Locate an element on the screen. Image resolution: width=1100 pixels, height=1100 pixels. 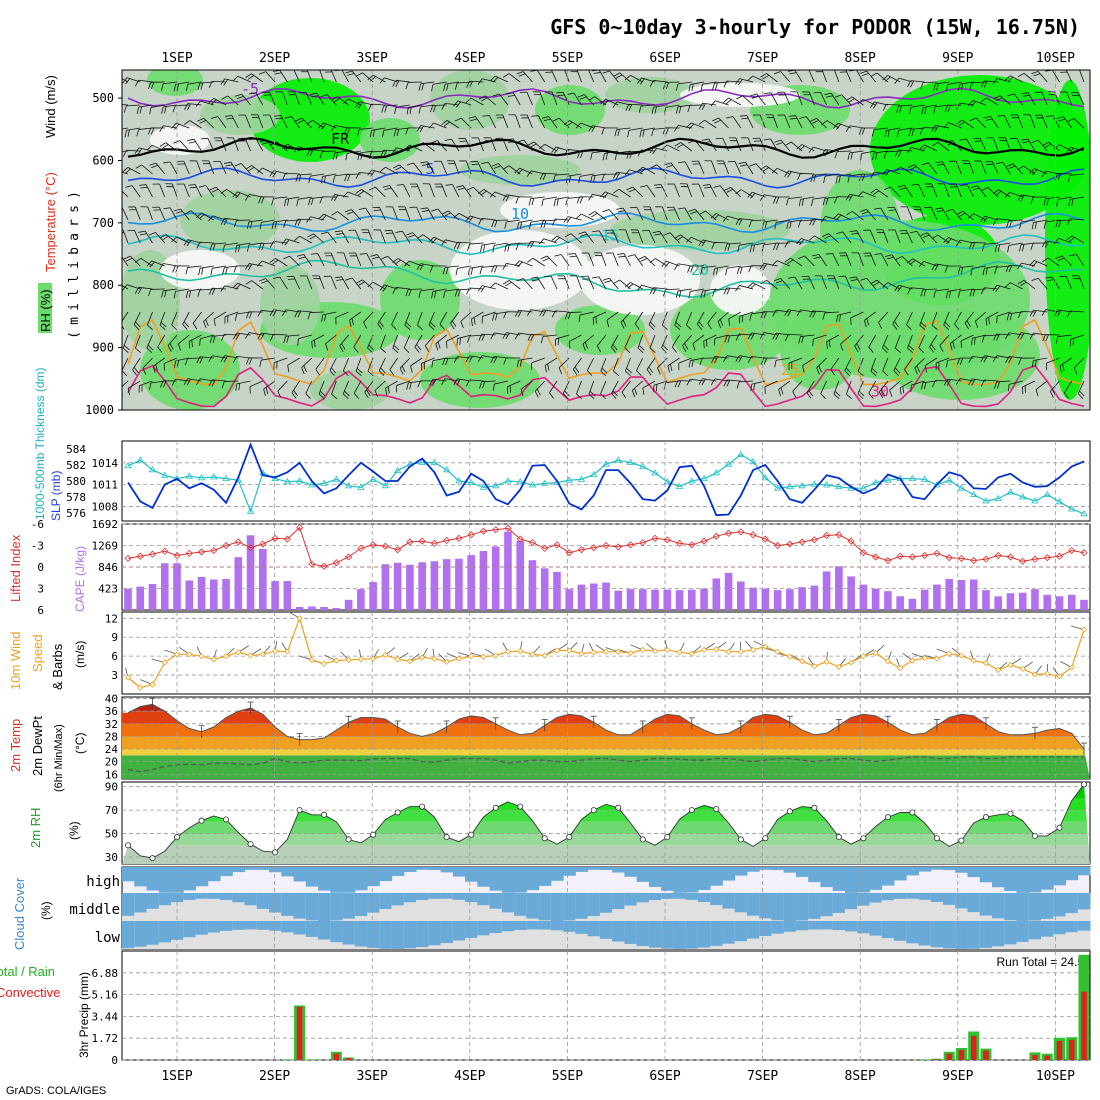
cloud-background is located at coordinates (435, 907).